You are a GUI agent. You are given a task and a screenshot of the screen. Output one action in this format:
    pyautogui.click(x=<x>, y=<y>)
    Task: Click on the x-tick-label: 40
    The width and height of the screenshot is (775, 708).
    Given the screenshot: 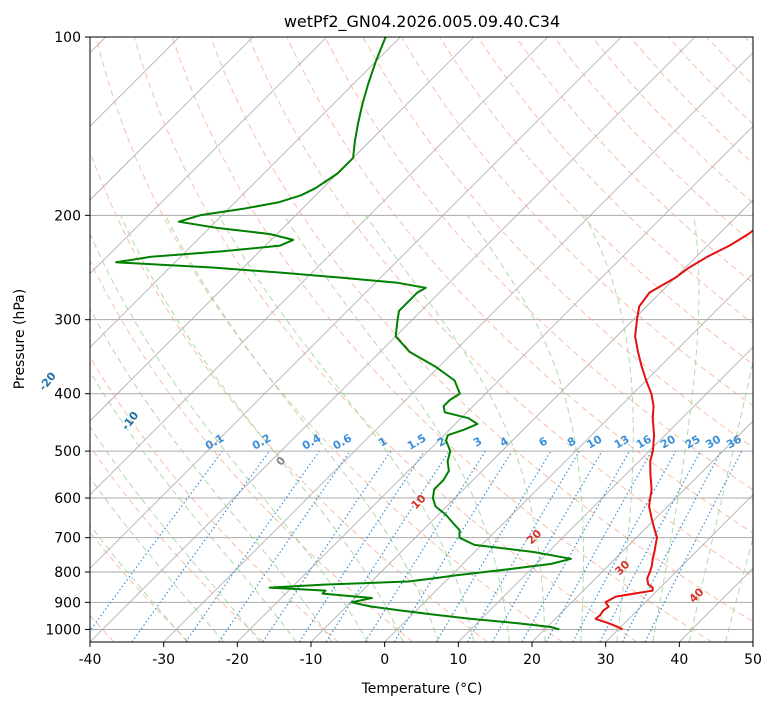 What is the action you would take?
    pyautogui.click(x=679, y=660)
    